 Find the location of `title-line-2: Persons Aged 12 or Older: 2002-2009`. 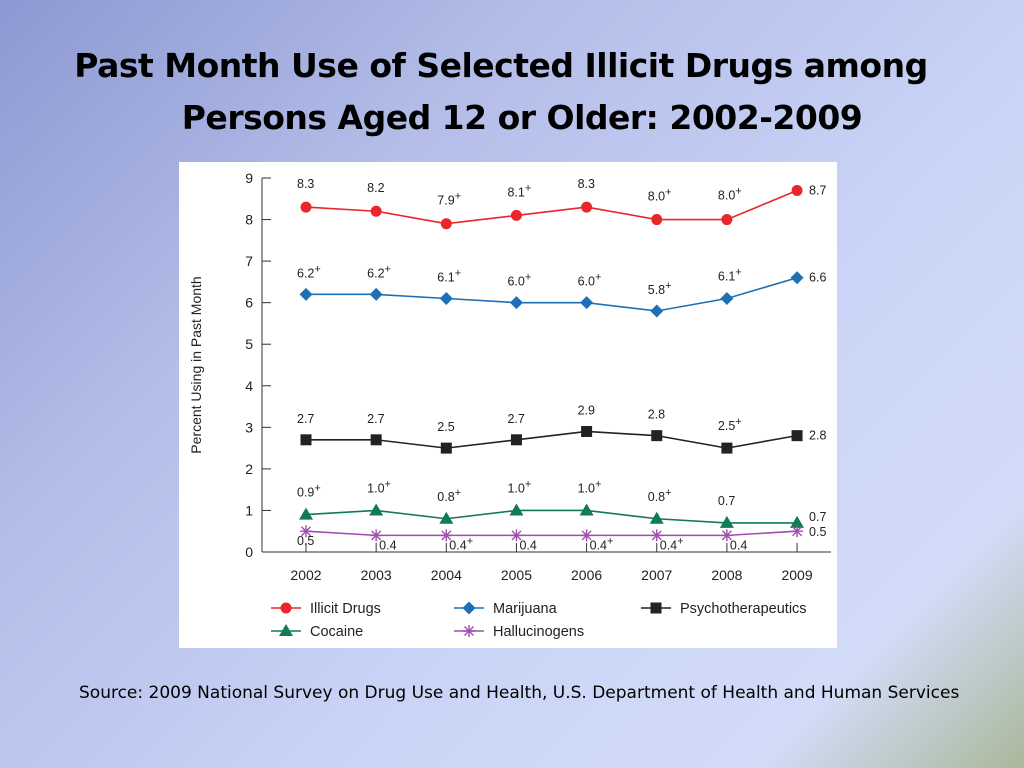

title-line-2: Persons Aged 12 or Older: 2002-2009 is located at coordinates (522, 117).